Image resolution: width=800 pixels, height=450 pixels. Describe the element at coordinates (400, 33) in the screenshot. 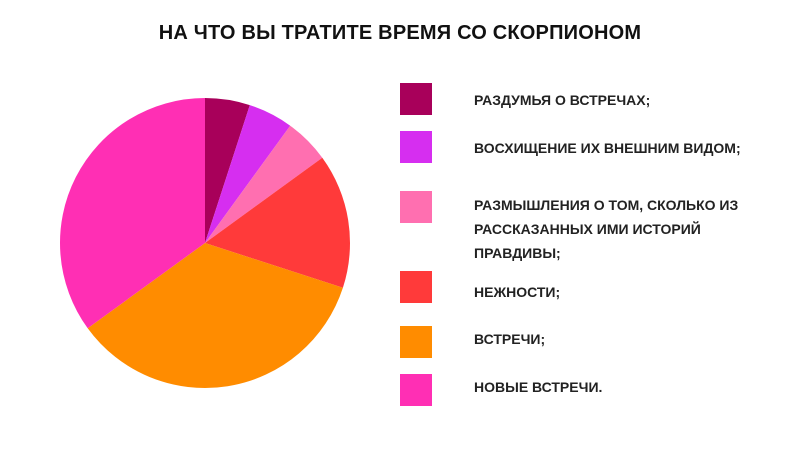

I see `chart-title: НА ЧТО ВЫ ТРАТИТЕ ВРЕМЯ СО СКОРПИОНОМ` at that location.